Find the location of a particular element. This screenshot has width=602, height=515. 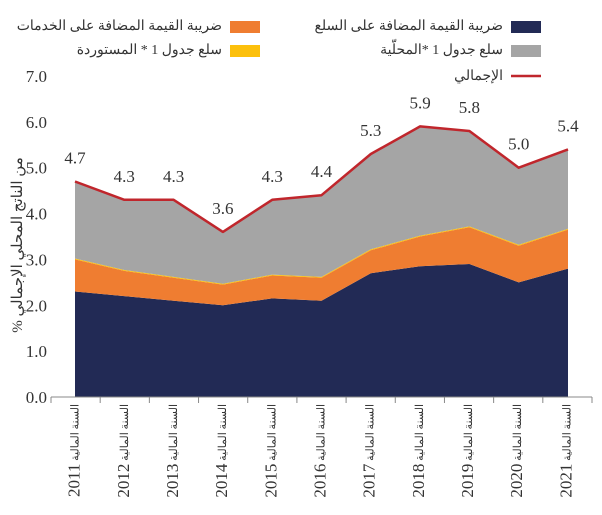

x-tick-2012: السنة المالية 2012 is located at coordinates (123, 451).